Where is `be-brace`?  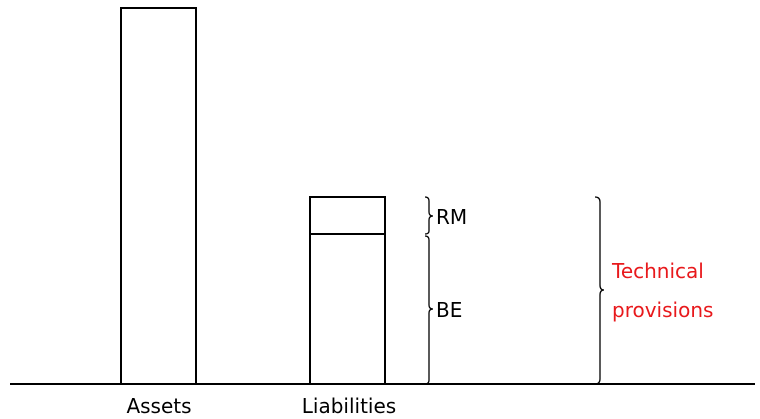
be-brace is located at coordinates (429, 310).